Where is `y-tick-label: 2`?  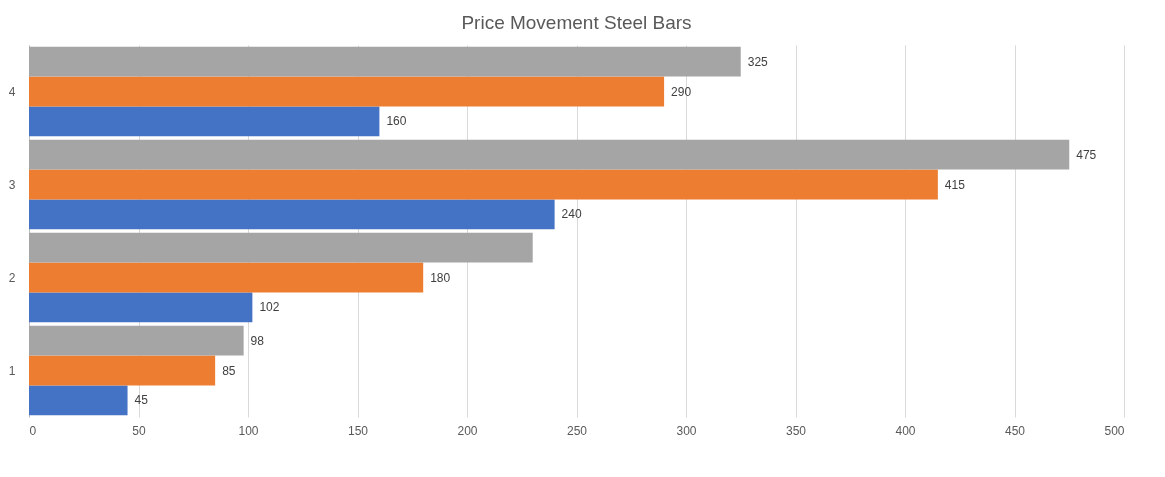 y-tick-label: 2 is located at coordinates (12, 277).